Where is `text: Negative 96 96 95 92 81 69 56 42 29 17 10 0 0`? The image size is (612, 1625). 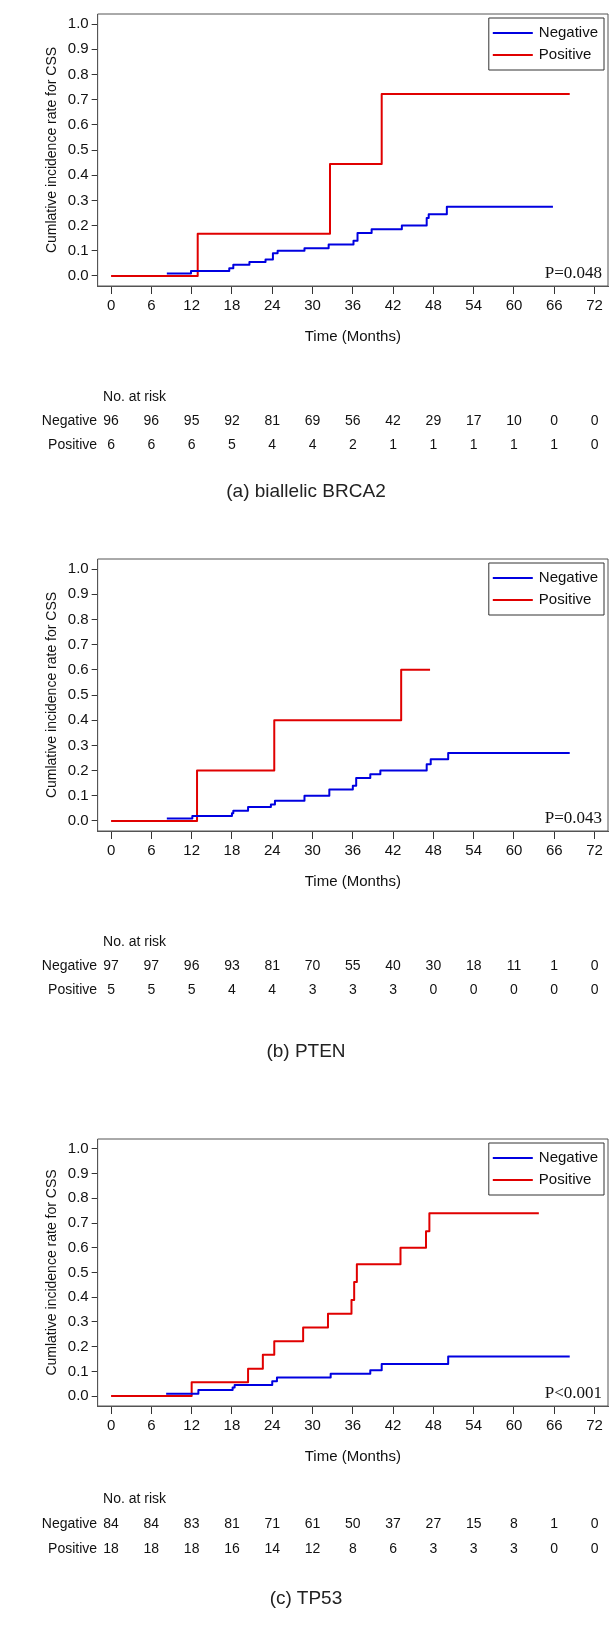
text: Negative 96 96 95 92 81 69 56 42 29 17 10 0 0 is located at coordinates (320, 420).